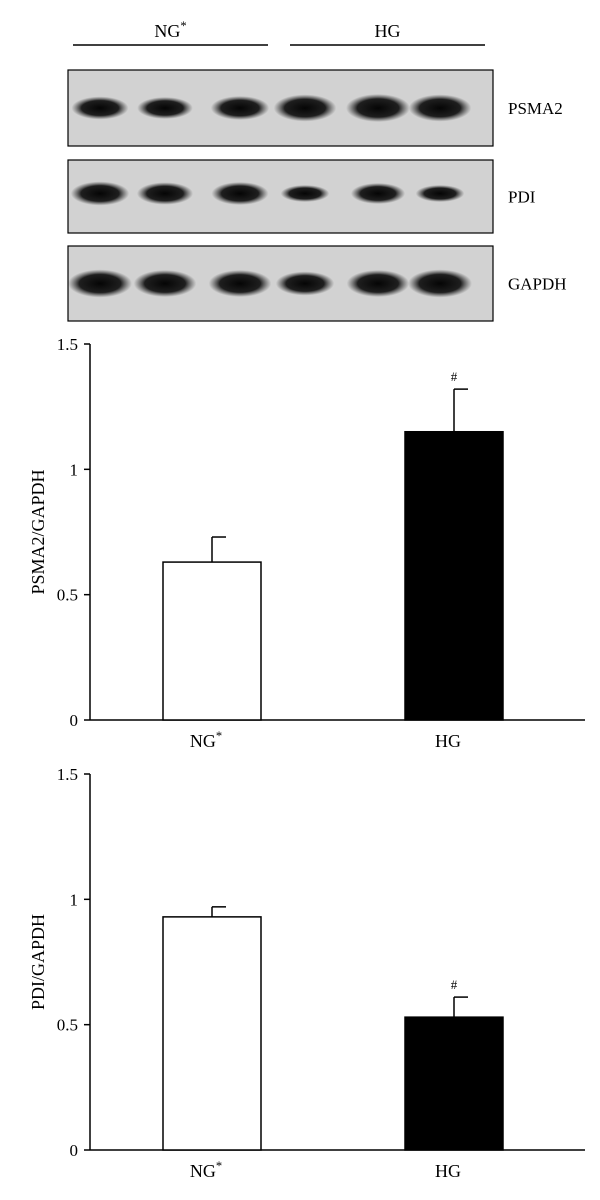  Describe the element at coordinates (38, 531) in the screenshot. I see `psma2-y-axis-label: PSMA2/GAPDH` at that location.